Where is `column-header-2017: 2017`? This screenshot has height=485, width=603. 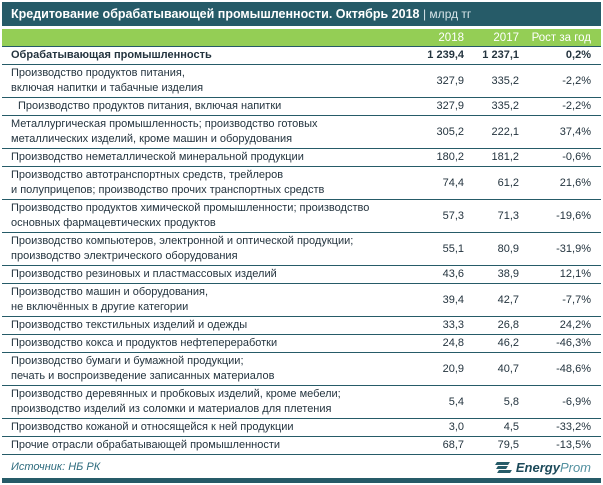
column-header-2017: 2017 is located at coordinates (506, 37).